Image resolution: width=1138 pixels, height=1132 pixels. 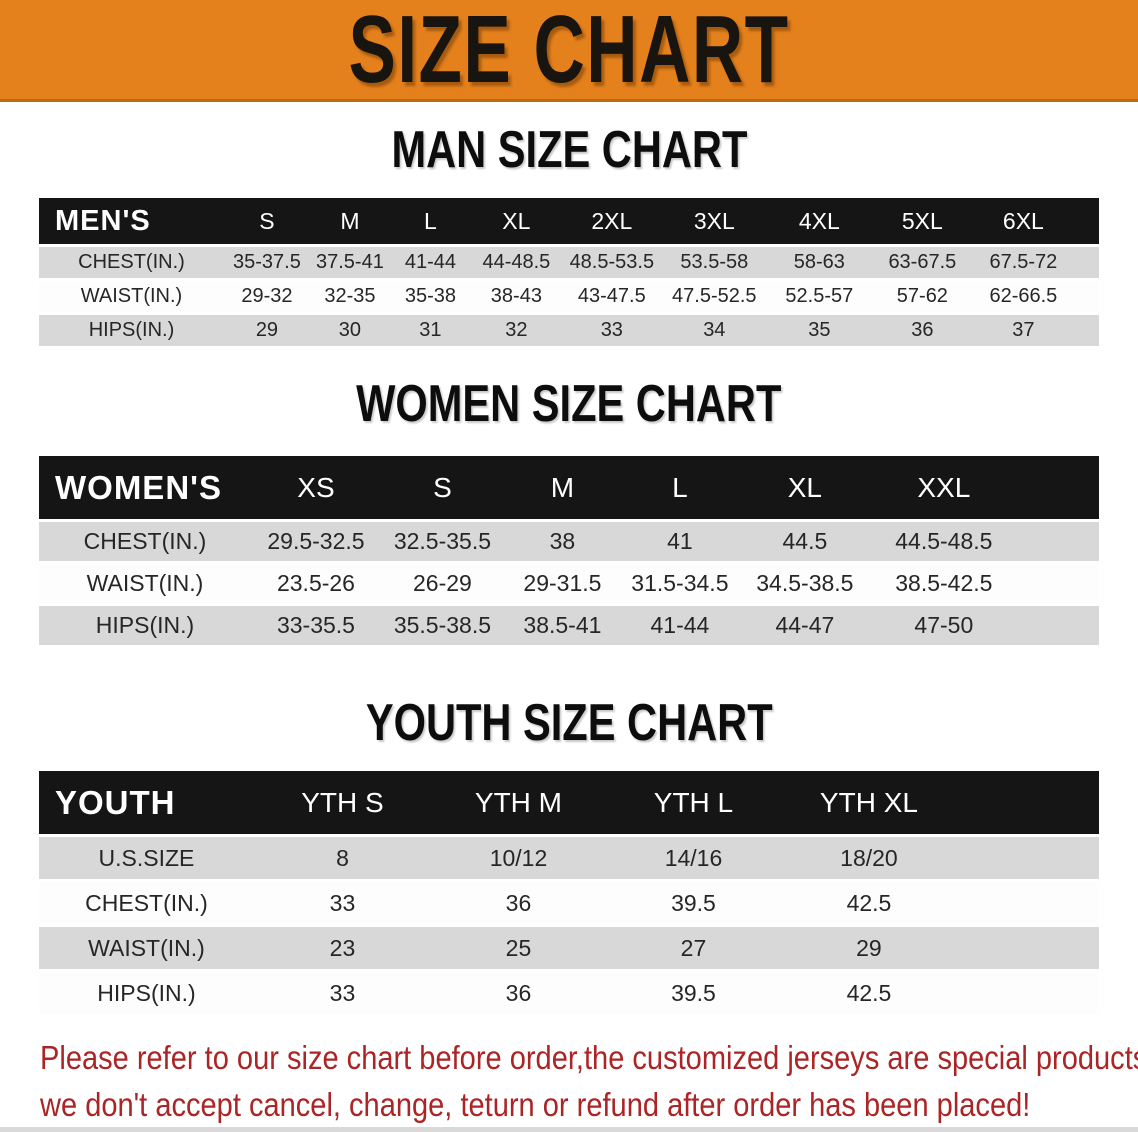 I want to click on table-header-row: WOMEN'S XS S M L XL XXL, so click(x=569, y=487).